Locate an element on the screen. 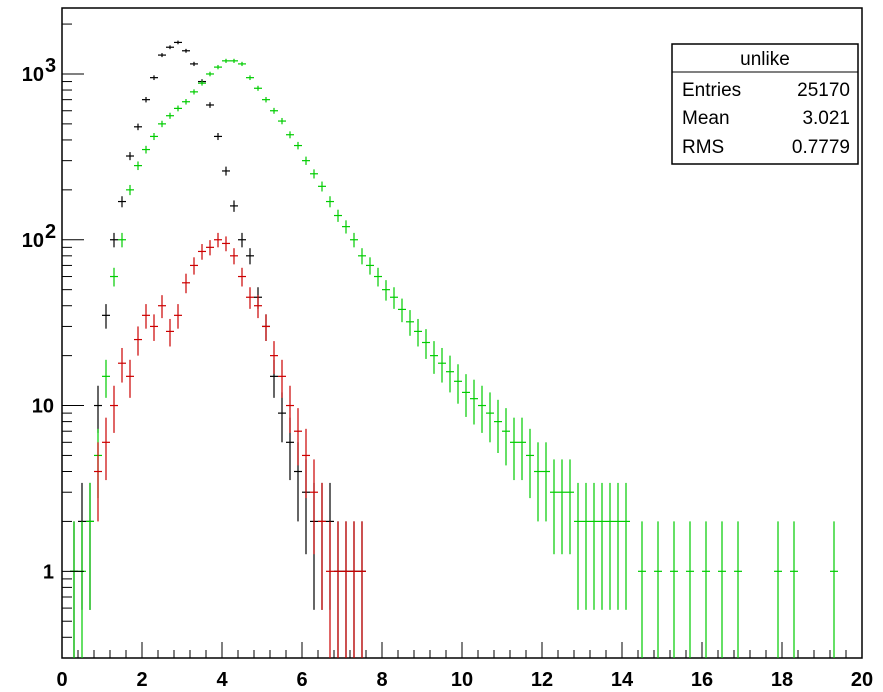 The width and height of the screenshot is (883, 692). x-tick-label: 14 is located at coordinates (622, 680).